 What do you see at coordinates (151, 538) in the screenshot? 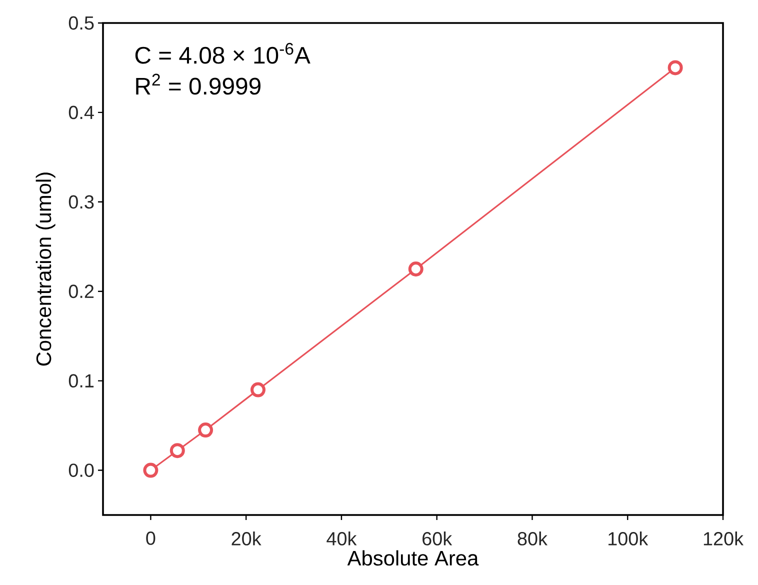
I see `x-tick-label: 0` at bounding box center [151, 538].